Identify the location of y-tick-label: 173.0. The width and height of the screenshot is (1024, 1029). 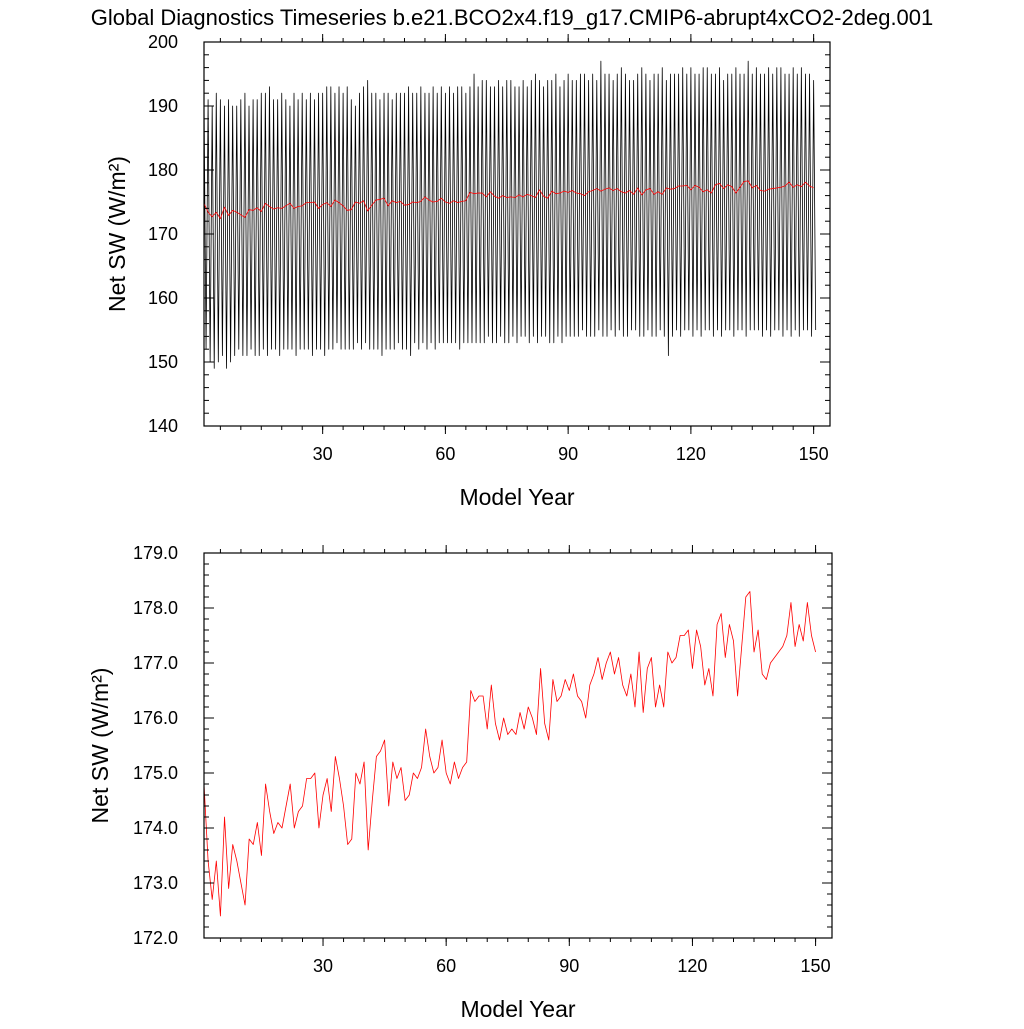
(155, 883).